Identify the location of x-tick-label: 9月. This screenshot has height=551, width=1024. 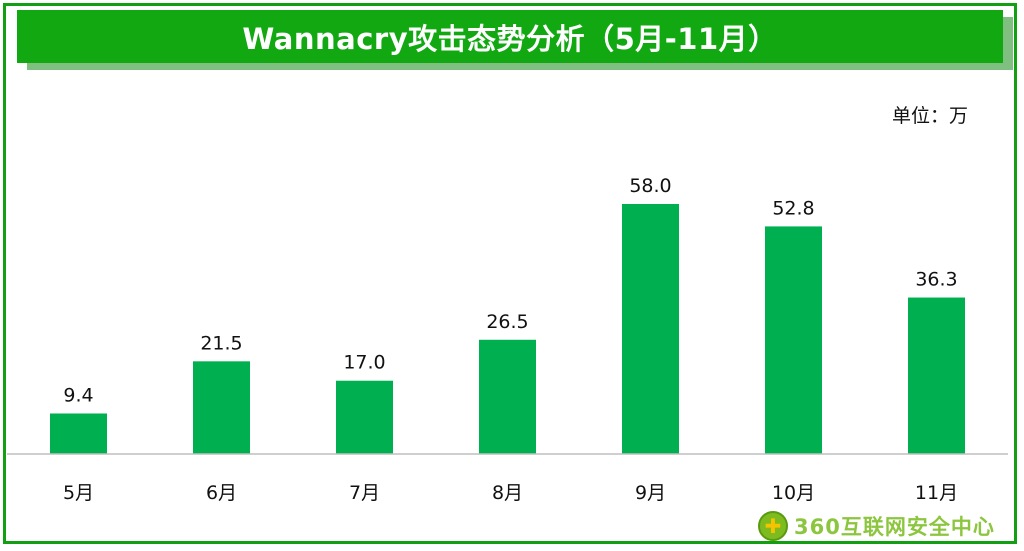
(650, 493).